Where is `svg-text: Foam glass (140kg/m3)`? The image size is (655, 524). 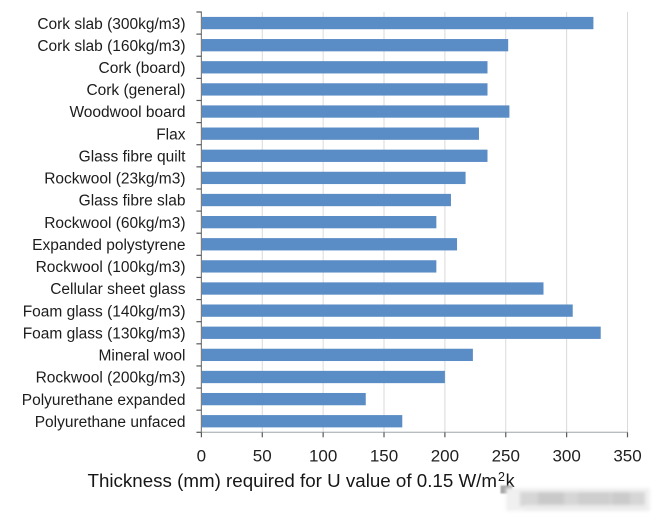
svg-text: Foam glass (140kg/m3) is located at coordinates (104, 311).